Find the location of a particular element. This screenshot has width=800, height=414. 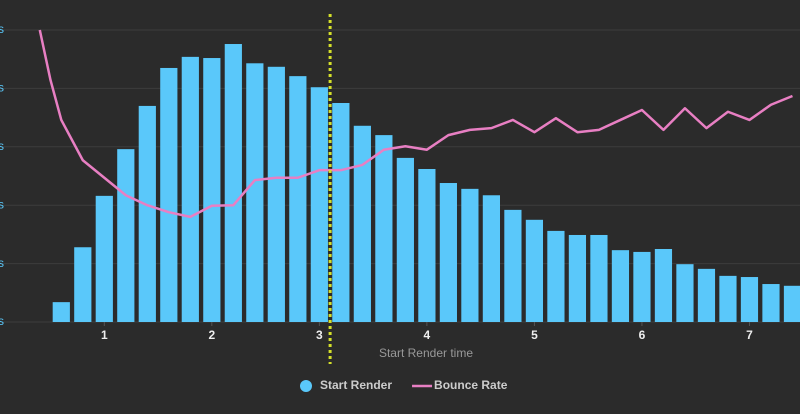

x-tick-label: 5 is located at coordinates (534, 335).